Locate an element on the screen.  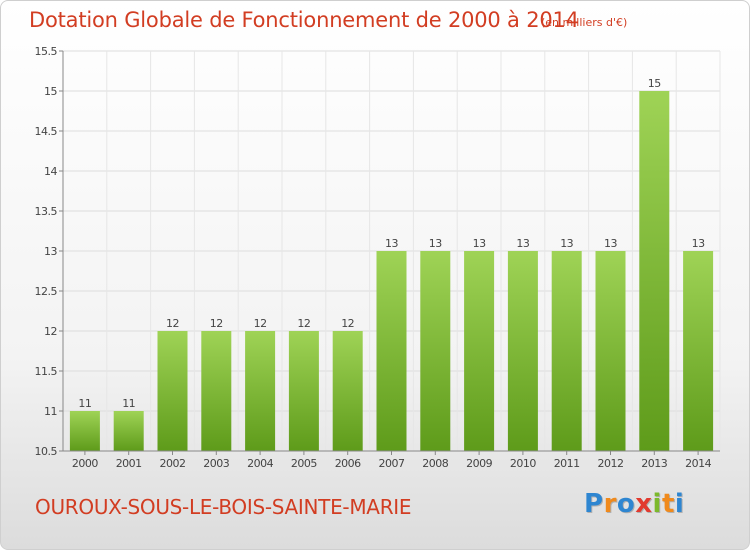
bar-2010 is located at coordinates (522, 351).